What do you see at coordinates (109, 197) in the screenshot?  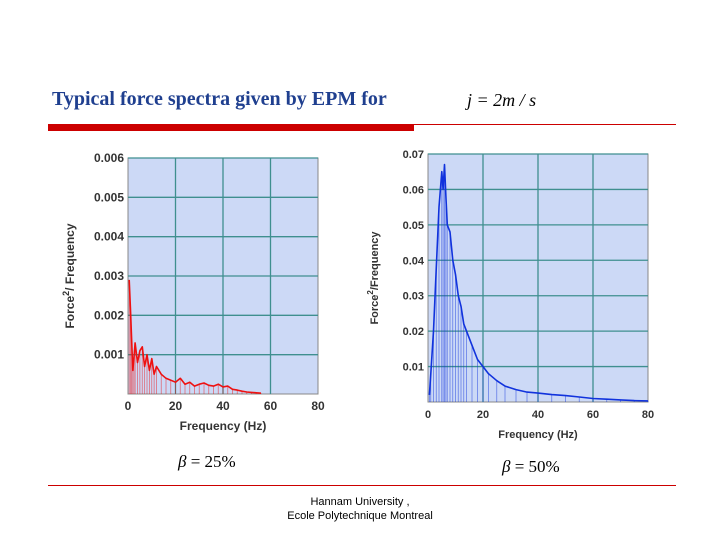 I see `y-tick-label: 0.005` at bounding box center [109, 197].